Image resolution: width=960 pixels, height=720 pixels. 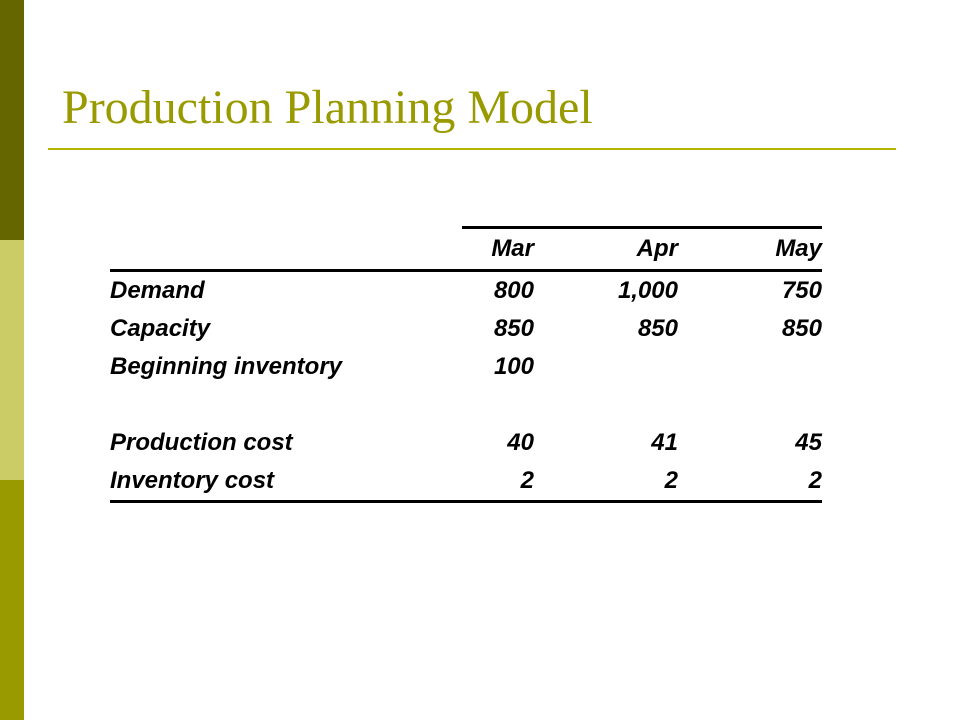 I want to click on cell-mar: 2, so click(x=527, y=480).